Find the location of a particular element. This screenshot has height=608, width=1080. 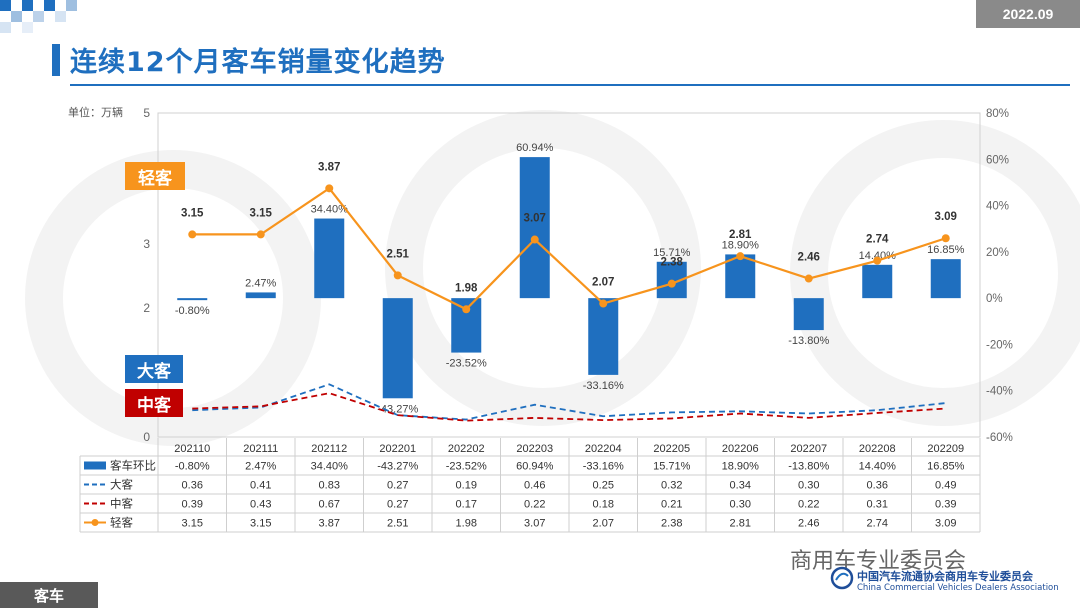

table-cell: 0.36 is located at coordinates (877, 486).